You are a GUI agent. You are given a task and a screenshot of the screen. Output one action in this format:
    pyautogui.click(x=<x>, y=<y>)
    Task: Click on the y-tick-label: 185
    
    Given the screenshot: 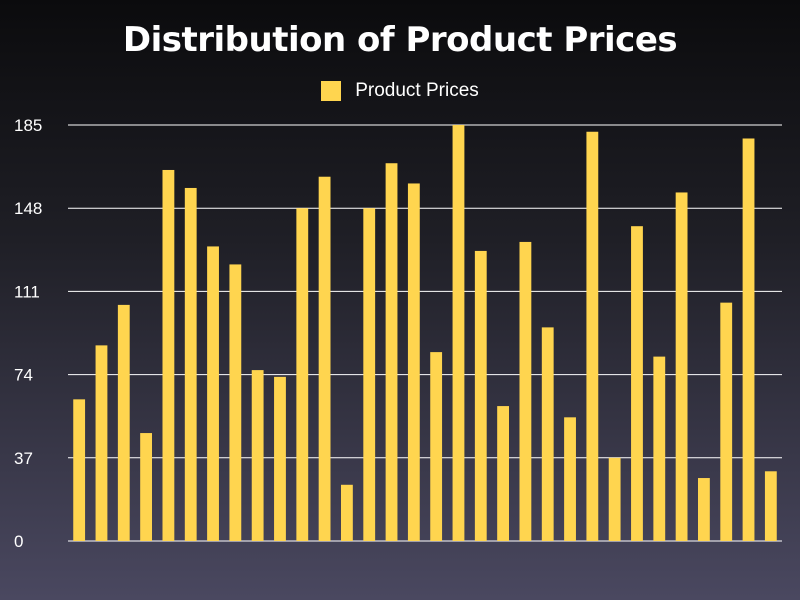 What is the action you would take?
    pyautogui.click(x=28, y=125)
    